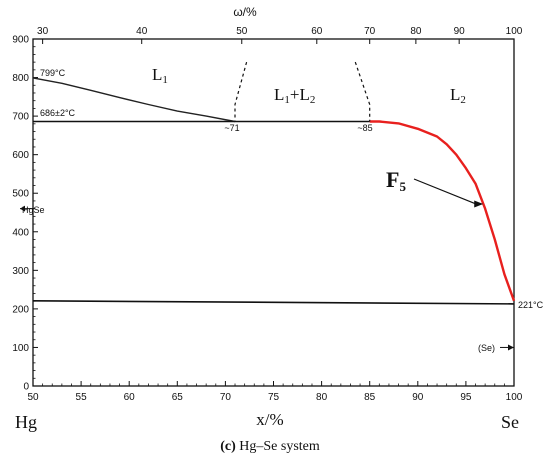 This screenshot has height=461, width=550. Describe the element at coordinates (82, 397) in the screenshot. I see `x-tick-label: 55` at that location.